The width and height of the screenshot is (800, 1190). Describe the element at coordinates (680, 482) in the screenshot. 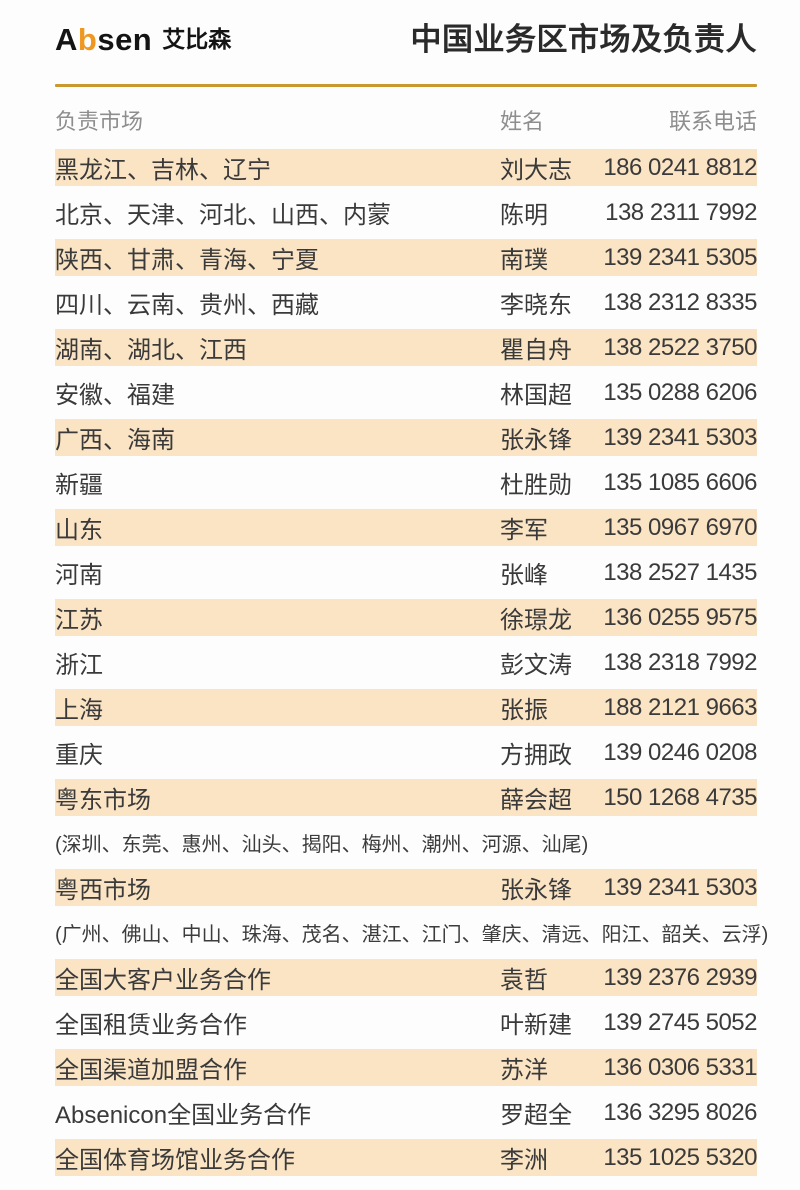

I see `row-phone-cell: 135 1085 6606` at that location.